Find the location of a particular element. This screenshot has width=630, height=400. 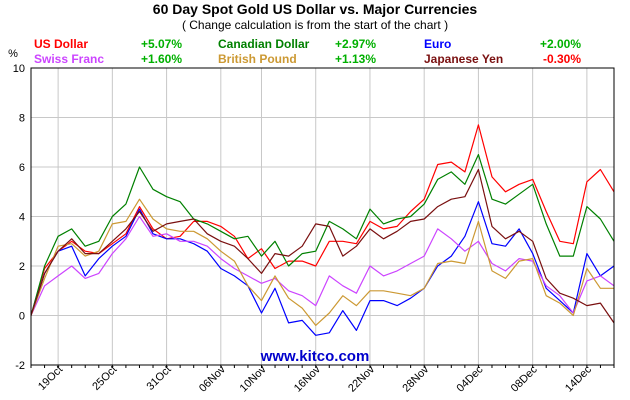

legend-series-name: US Dollar is located at coordinates (61, 44).